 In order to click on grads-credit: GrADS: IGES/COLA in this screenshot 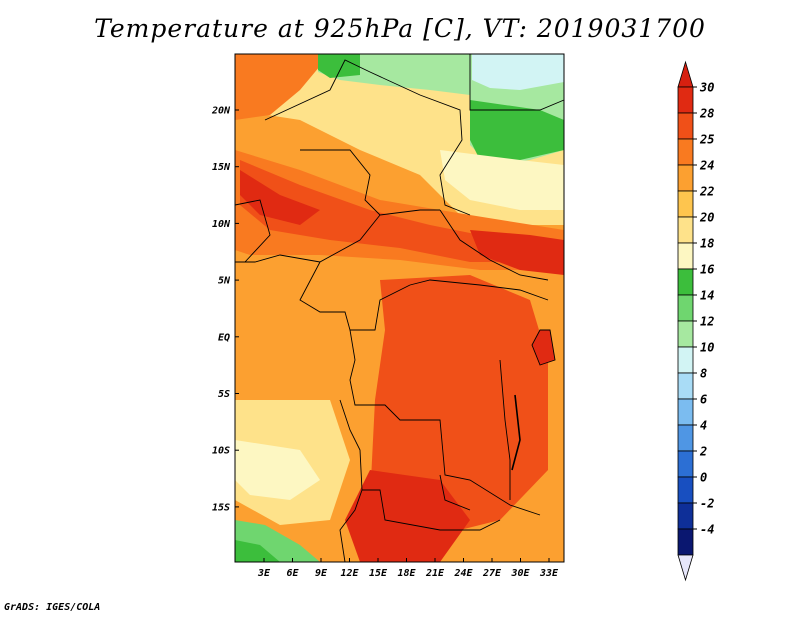, I will do `click(52, 607)`.